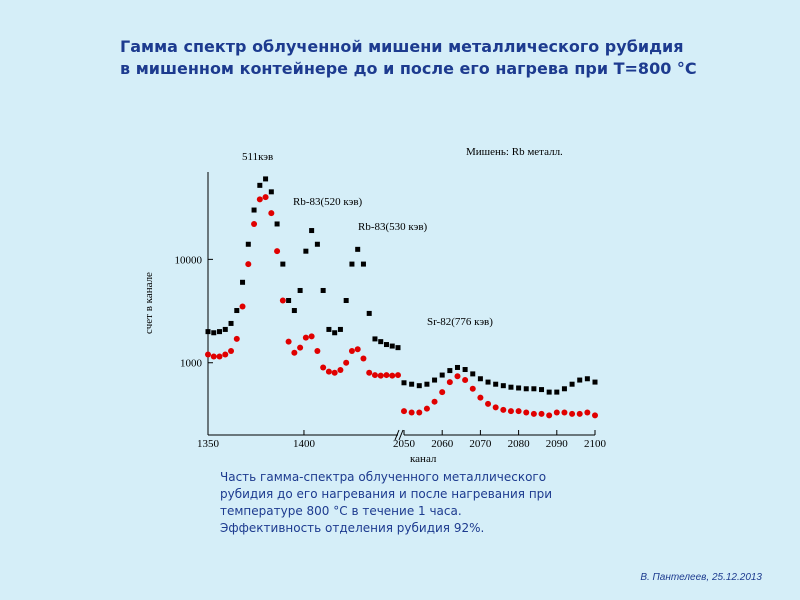 Image resolution: width=800 pixels, height=600 pixels. Describe the element at coordinates (401, 435) in the screenshot. I see `axis-break` at that location.